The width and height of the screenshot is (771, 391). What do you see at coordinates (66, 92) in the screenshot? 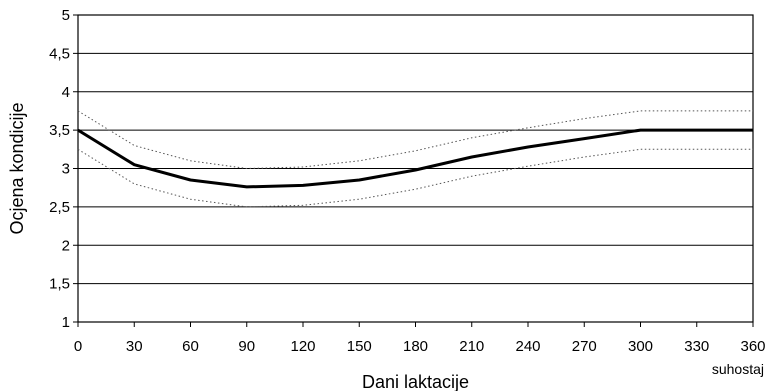
I see `y-tick-label: 4` at bounding box center [66, 92].